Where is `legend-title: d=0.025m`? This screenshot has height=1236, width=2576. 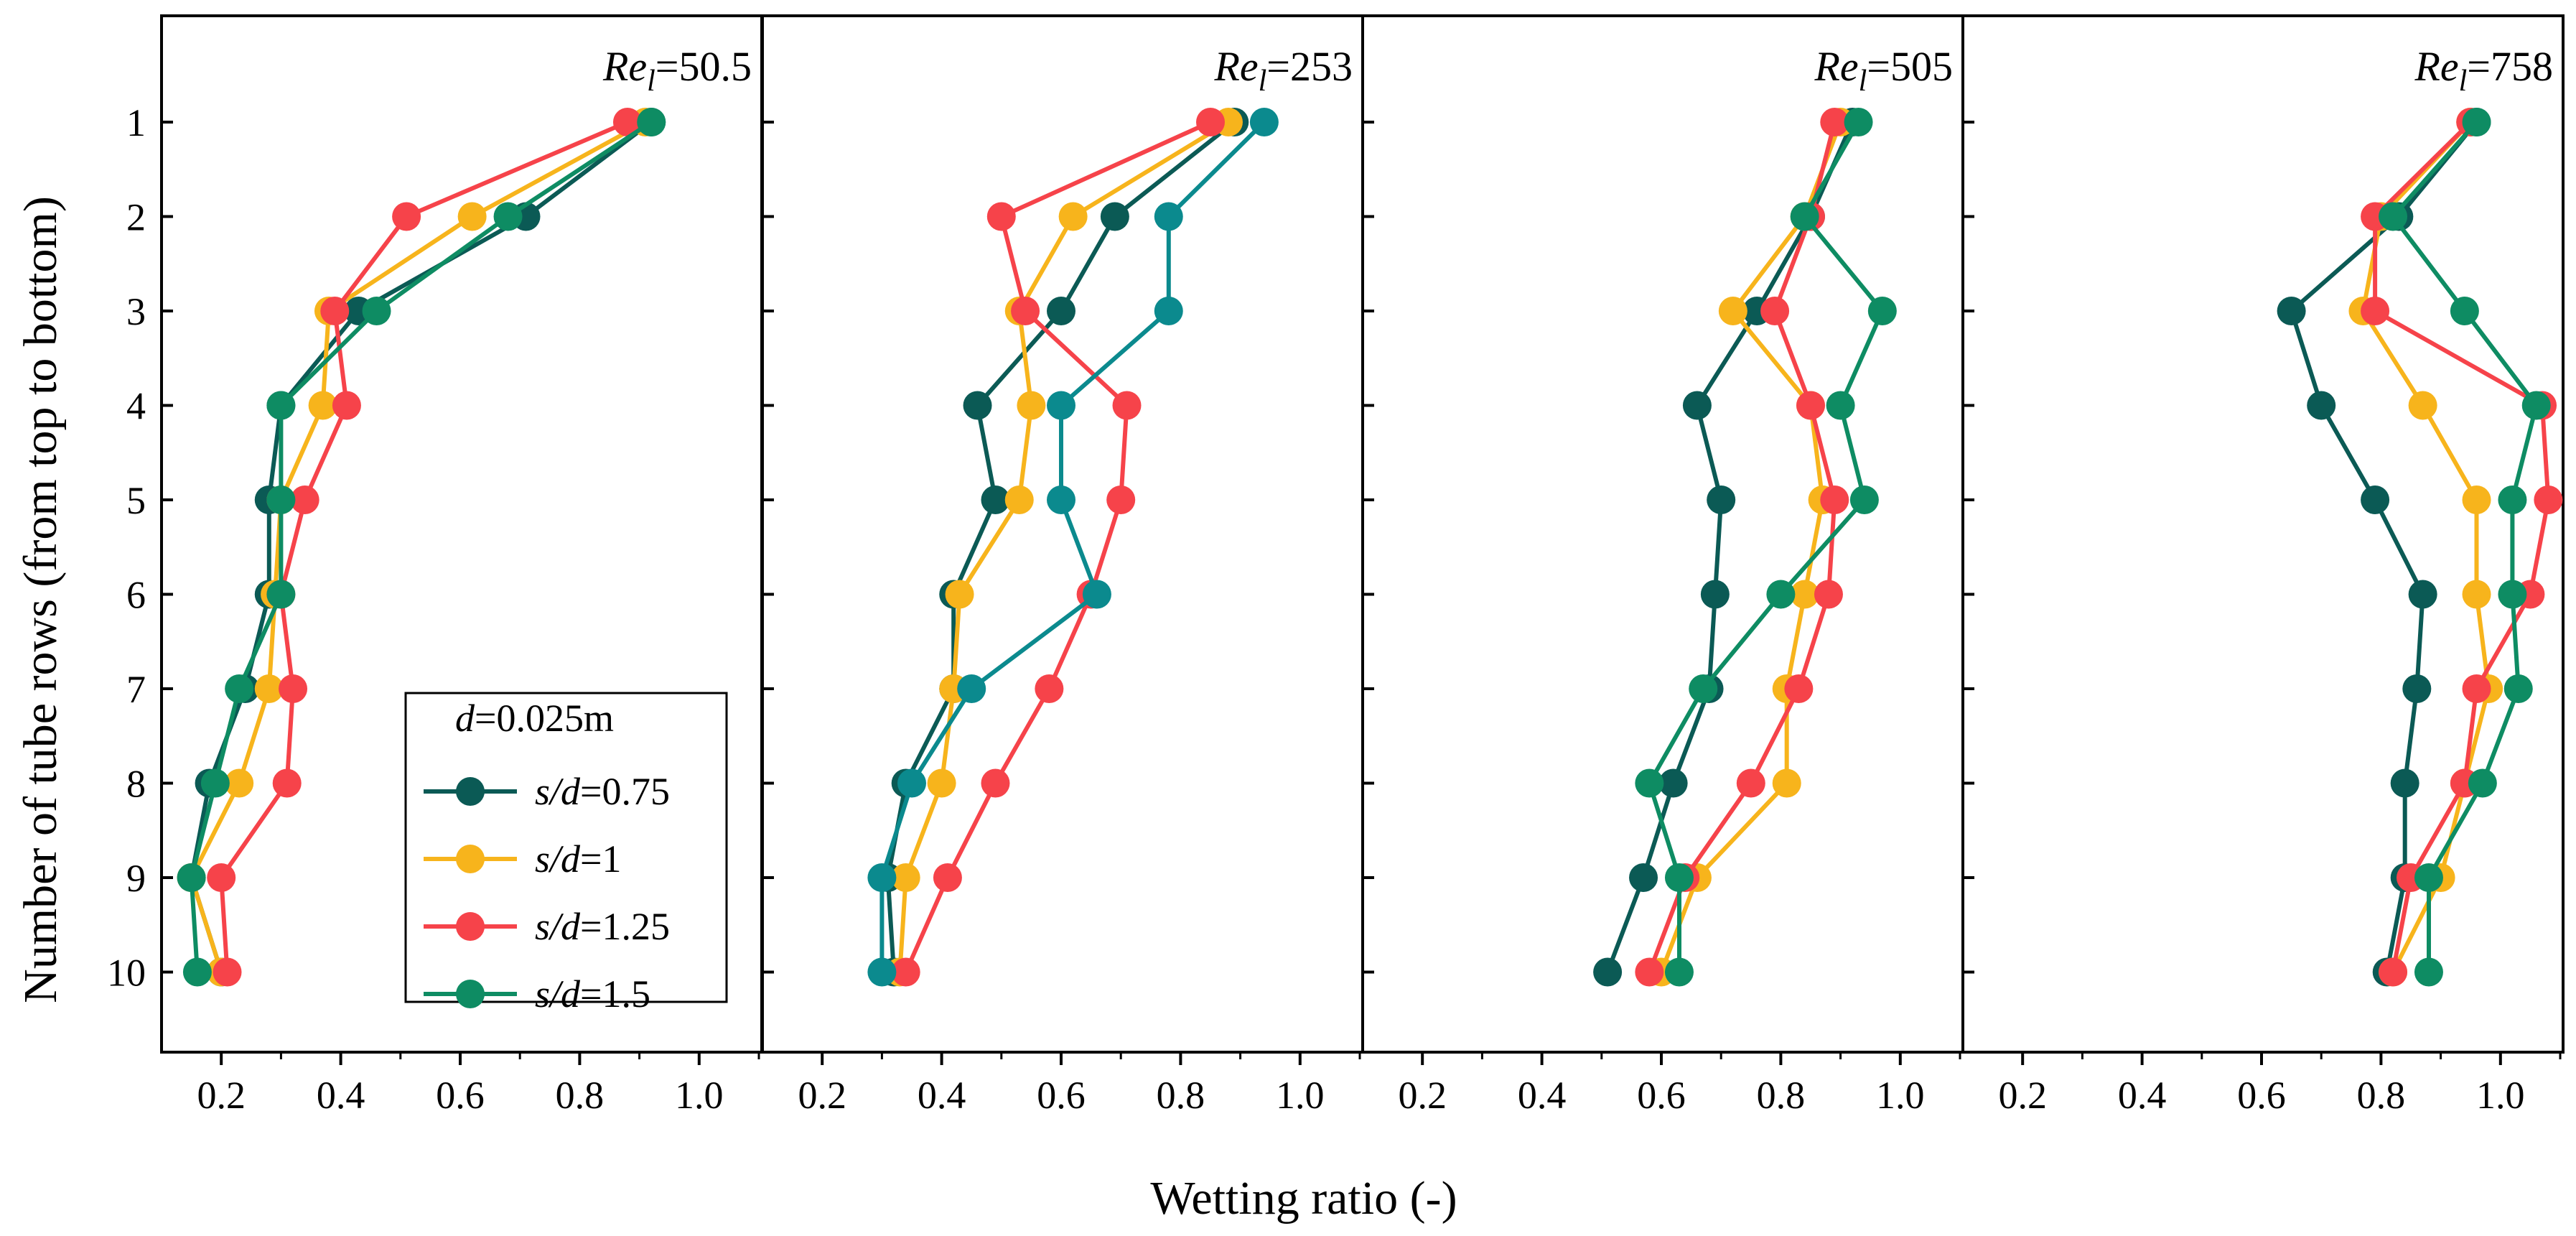
legend-title: d=0.025m is located at coordinates (534, 719).